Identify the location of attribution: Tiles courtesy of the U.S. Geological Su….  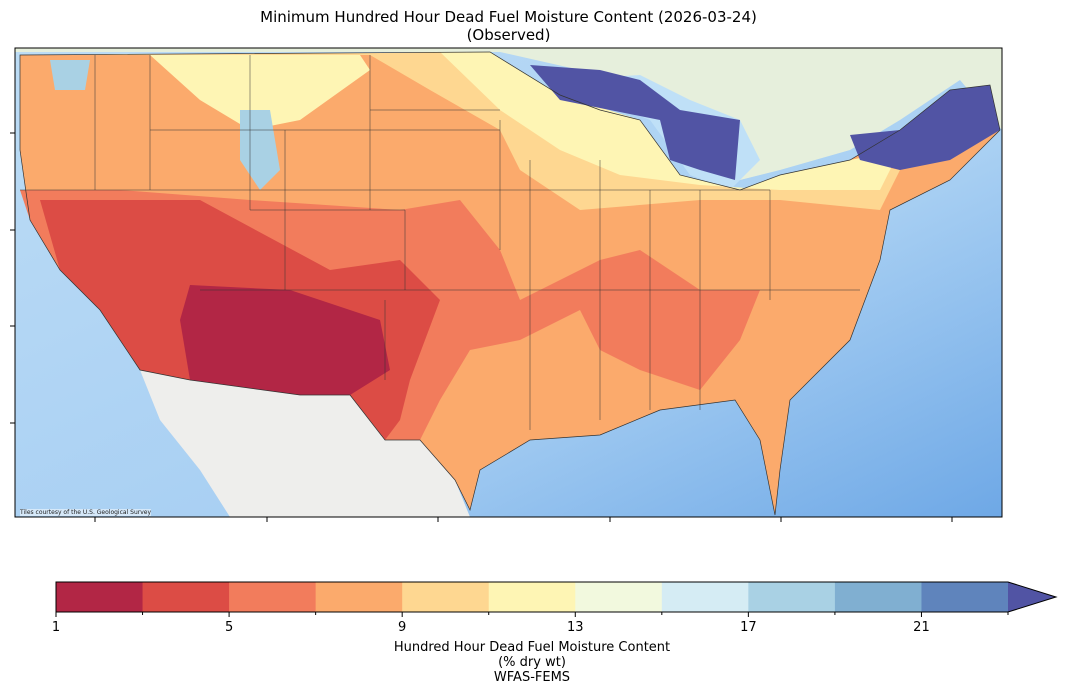
(86, 512).